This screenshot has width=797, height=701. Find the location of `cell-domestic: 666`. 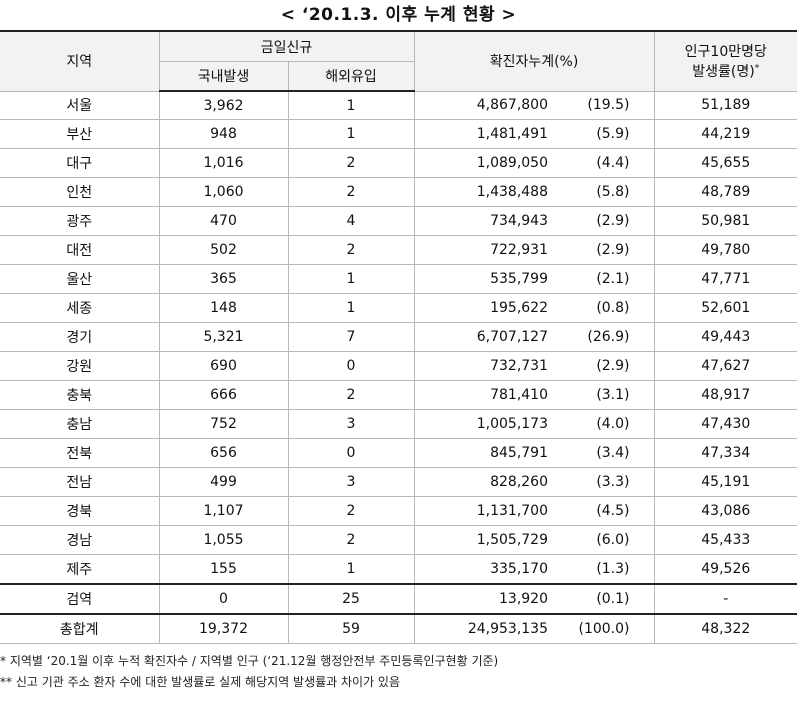

cell-domestic: 666 is located at coordinates (223, 395).